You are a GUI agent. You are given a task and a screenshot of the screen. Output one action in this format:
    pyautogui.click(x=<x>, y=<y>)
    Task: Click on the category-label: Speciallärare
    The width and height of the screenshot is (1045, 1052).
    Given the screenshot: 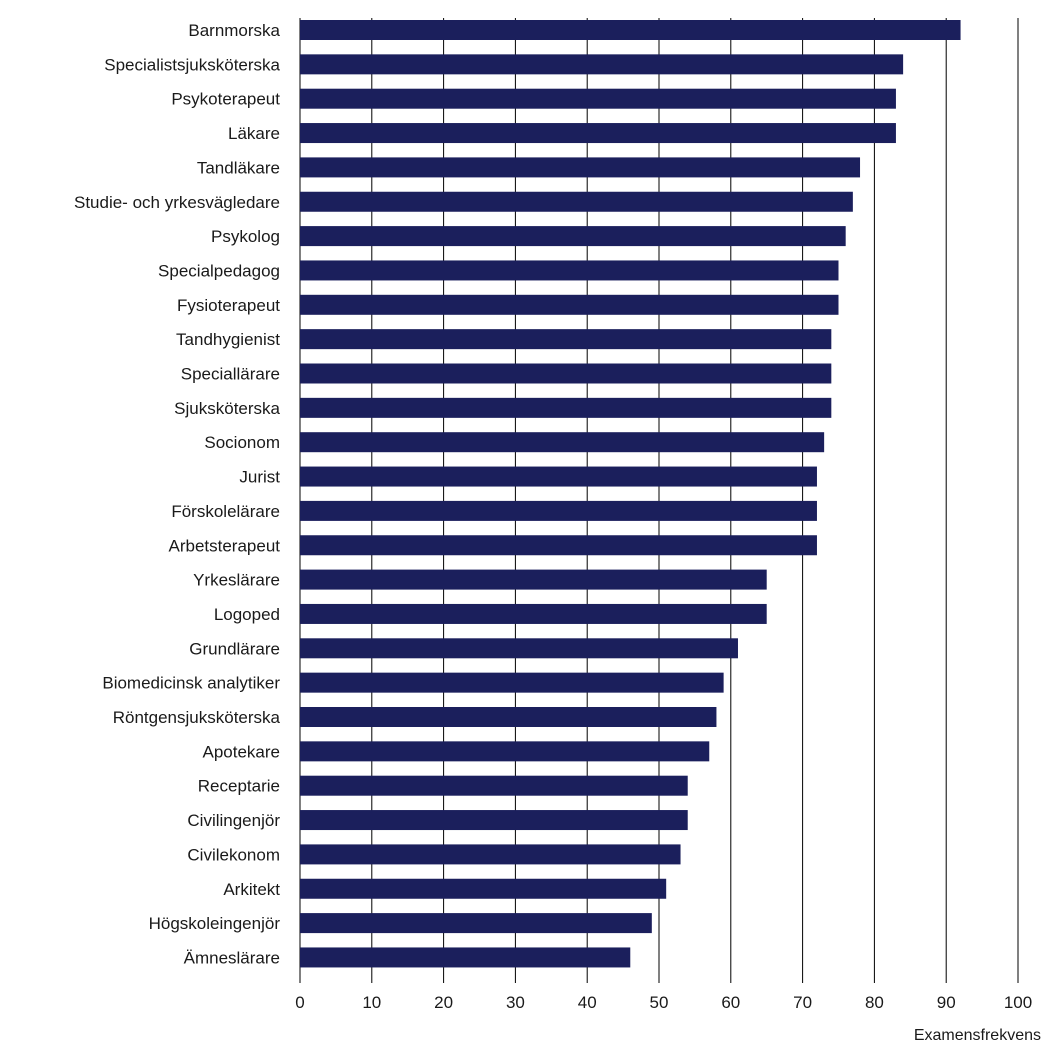 What is the action you would take?
    pyautogui.click(x=230, y=374)
    